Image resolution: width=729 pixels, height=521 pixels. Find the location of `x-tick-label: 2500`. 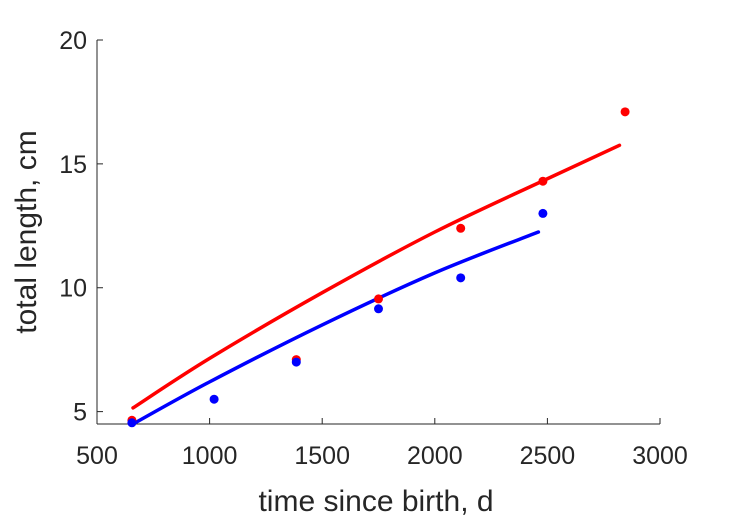

x-tick-label: 2500 is located at coordinates (548, 456).